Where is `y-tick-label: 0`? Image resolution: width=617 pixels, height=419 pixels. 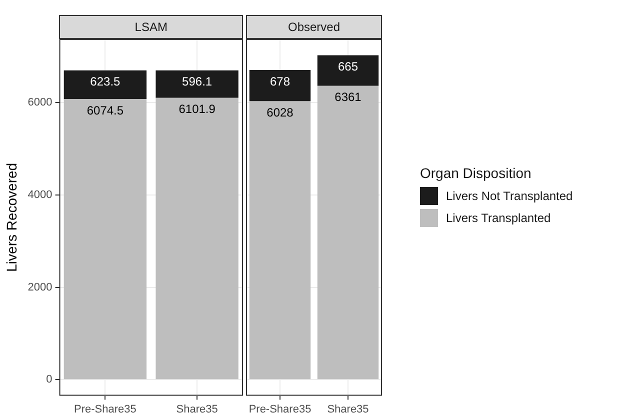
y-tick-label: 0 is located at coordinates (49, 380).